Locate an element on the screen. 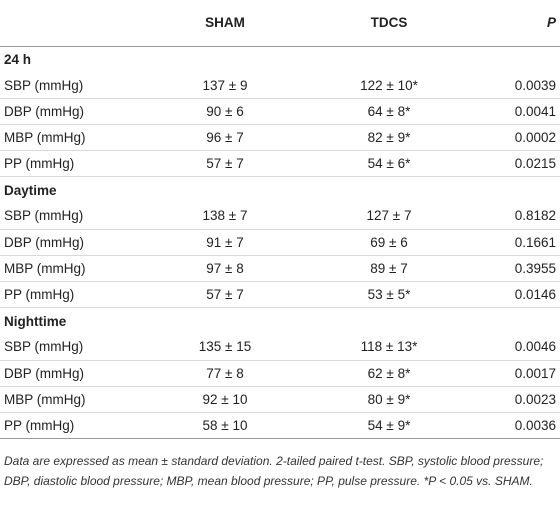 The image size is (560, 528). table-row: MBP (mmHg) 92 ± 10 80 ± 9* 0.0023 is located at coordinates (280, 400).